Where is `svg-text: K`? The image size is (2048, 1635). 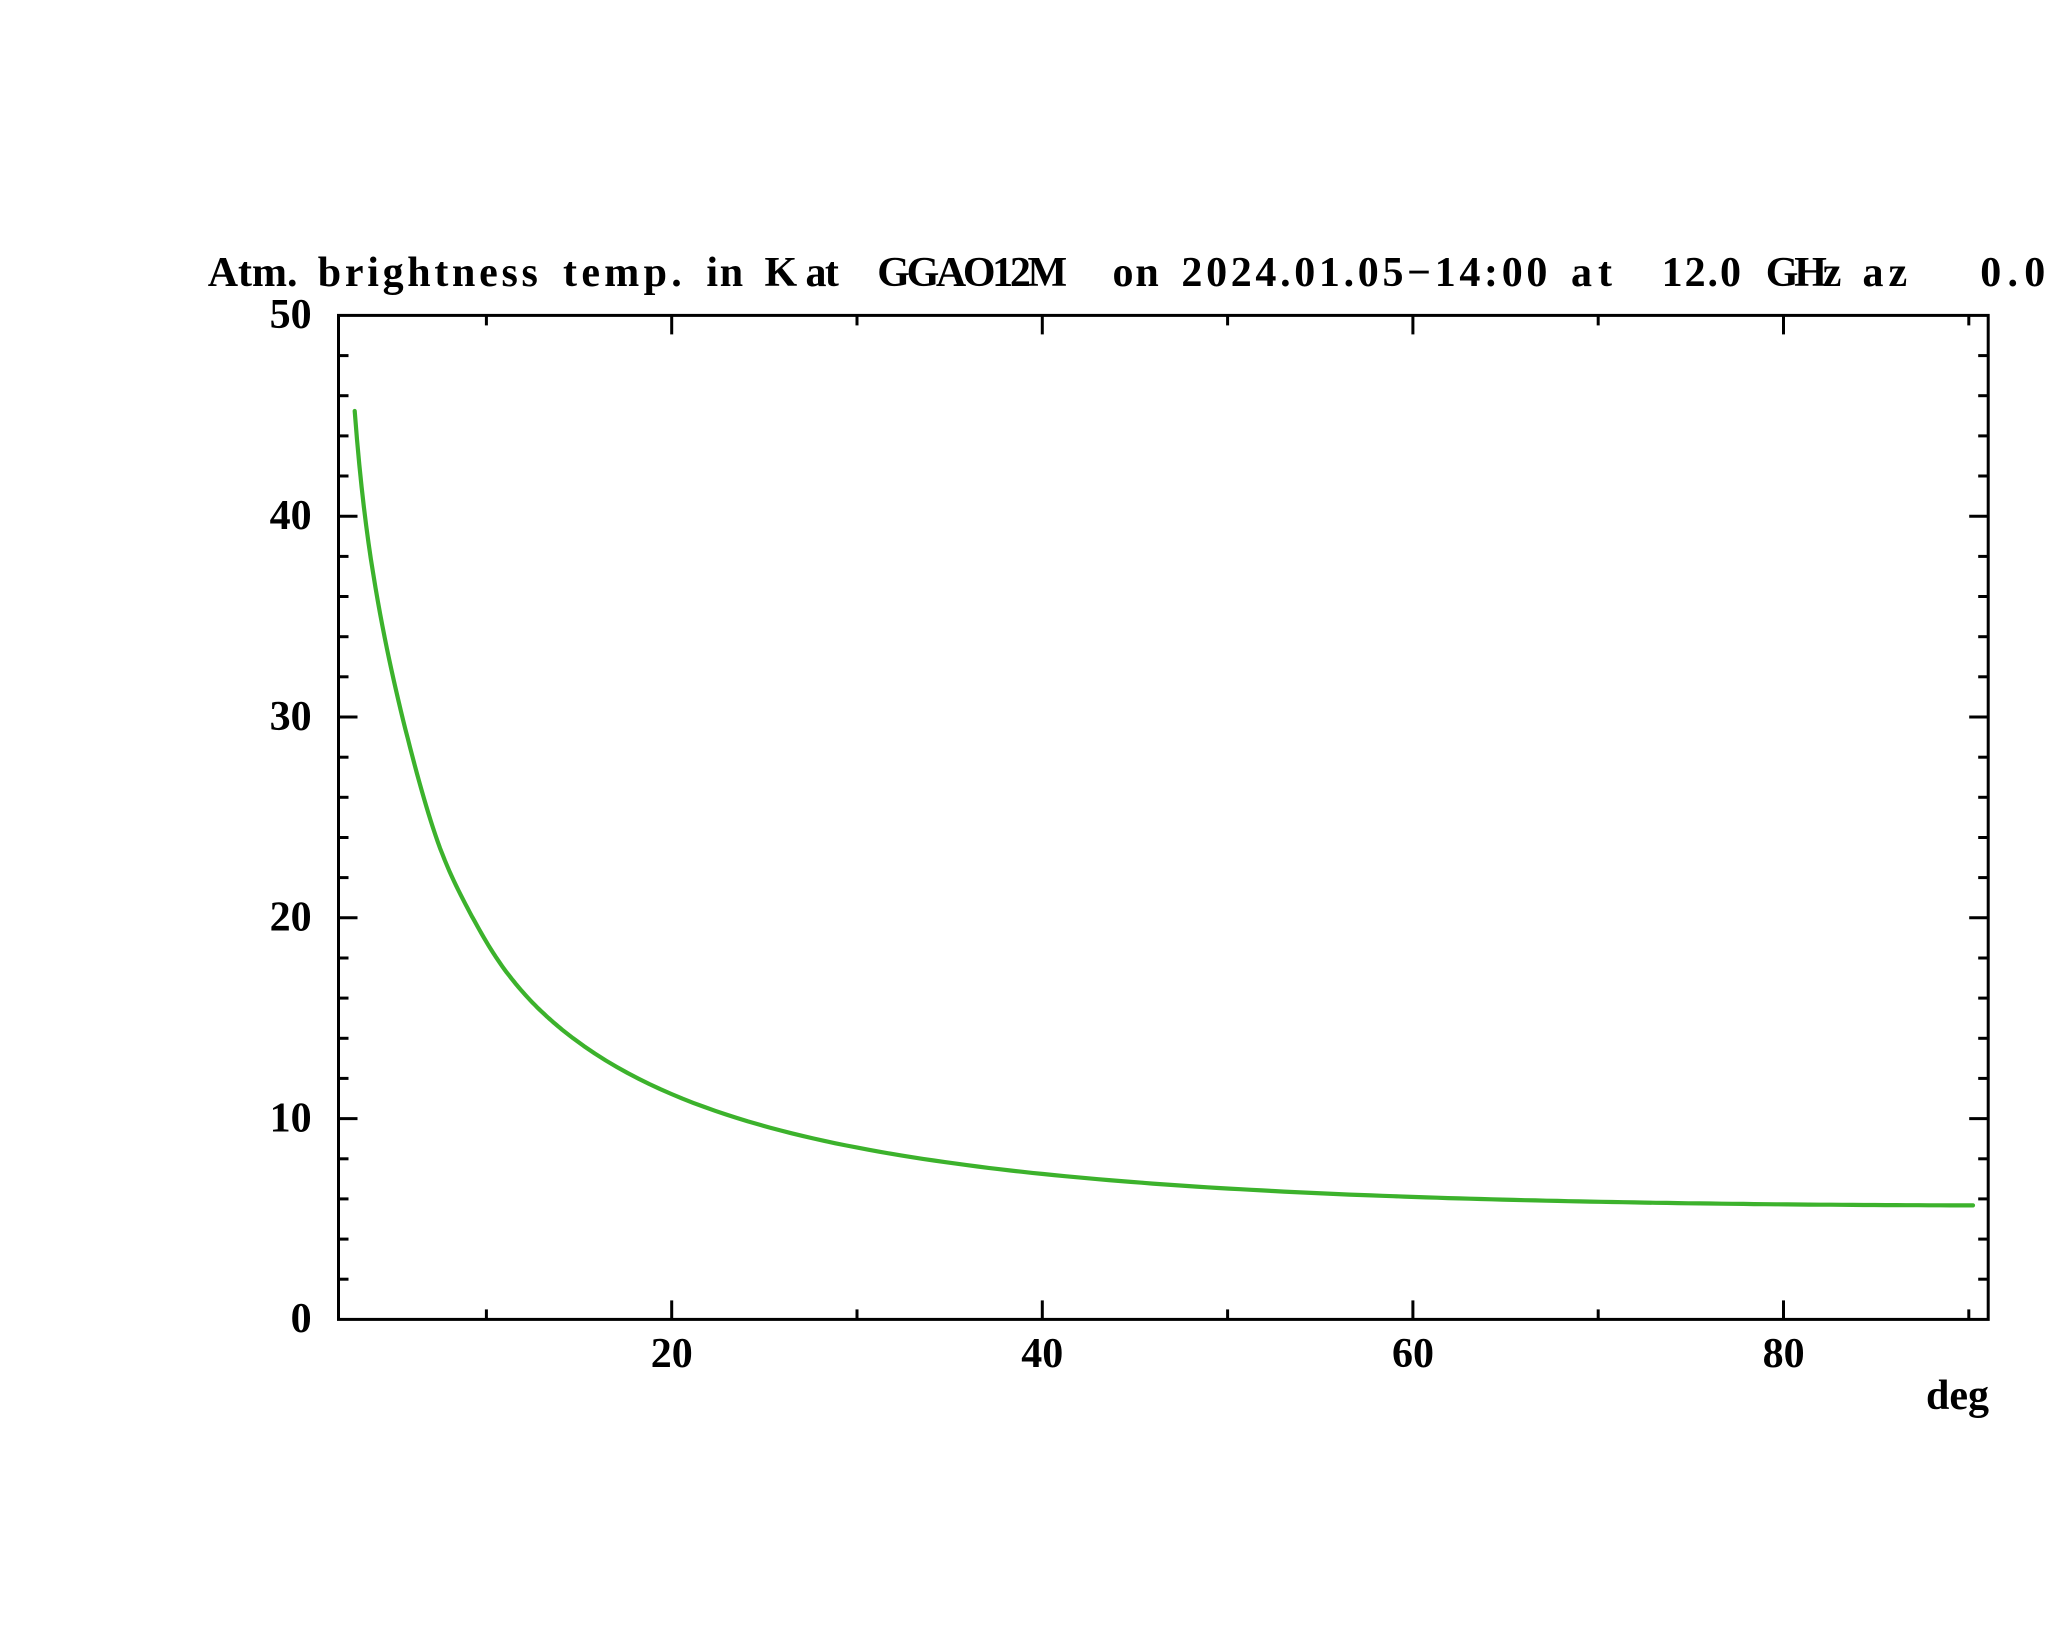
svg-text: K is located at coordinates (781, 273).